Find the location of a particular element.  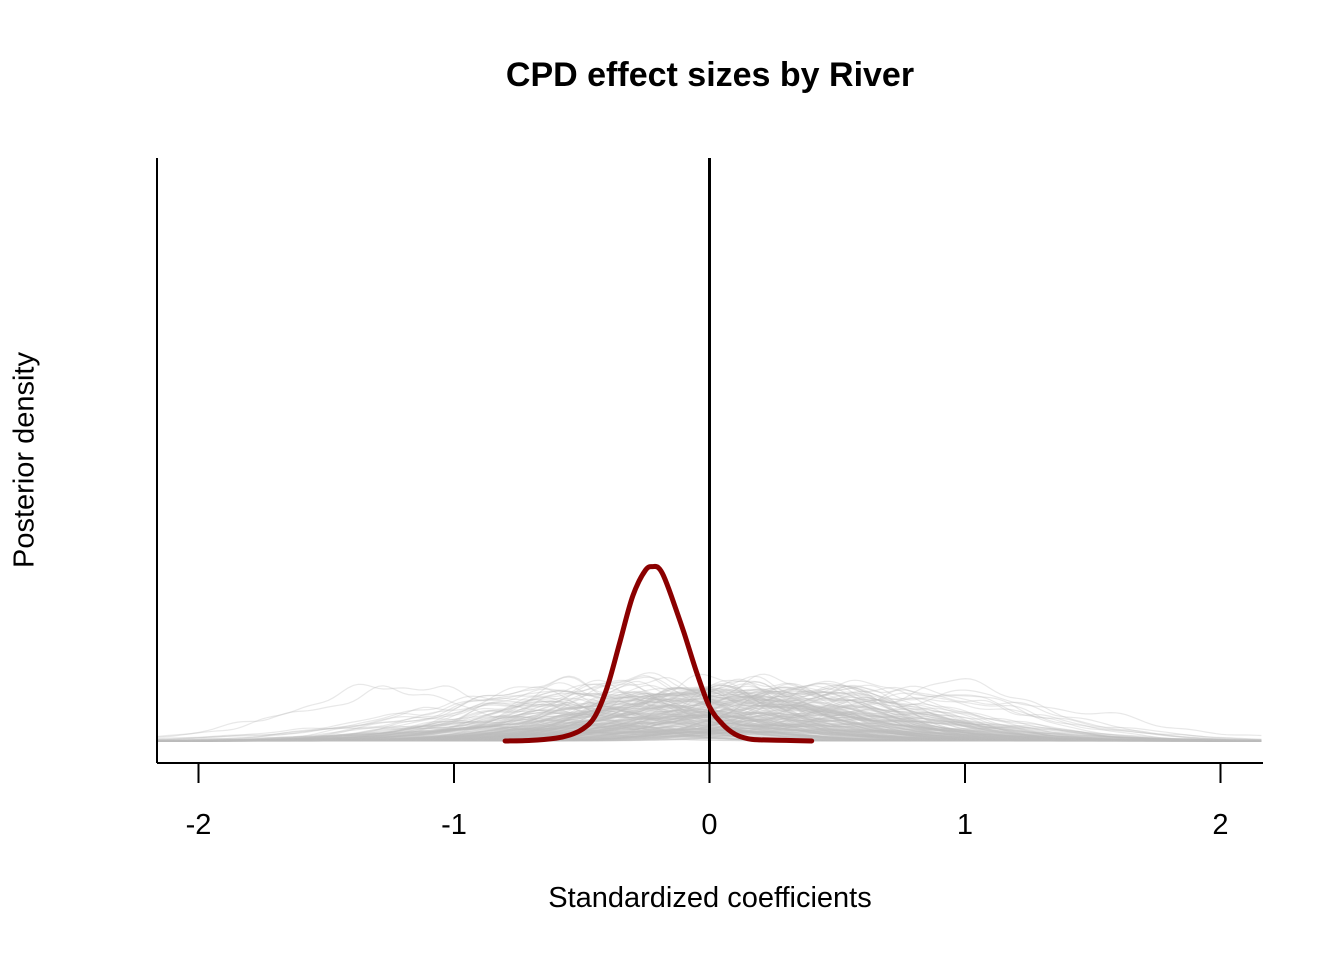

x-tick-label: 2 is located at coordinates (1220, 825).